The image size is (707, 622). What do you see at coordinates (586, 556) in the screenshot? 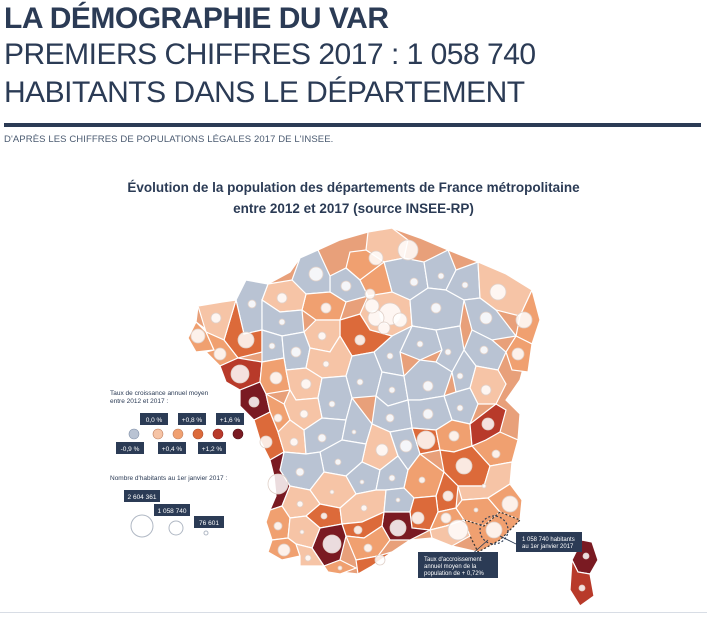
I see `bubble-haute-corse` at bounding box center [586, 556].